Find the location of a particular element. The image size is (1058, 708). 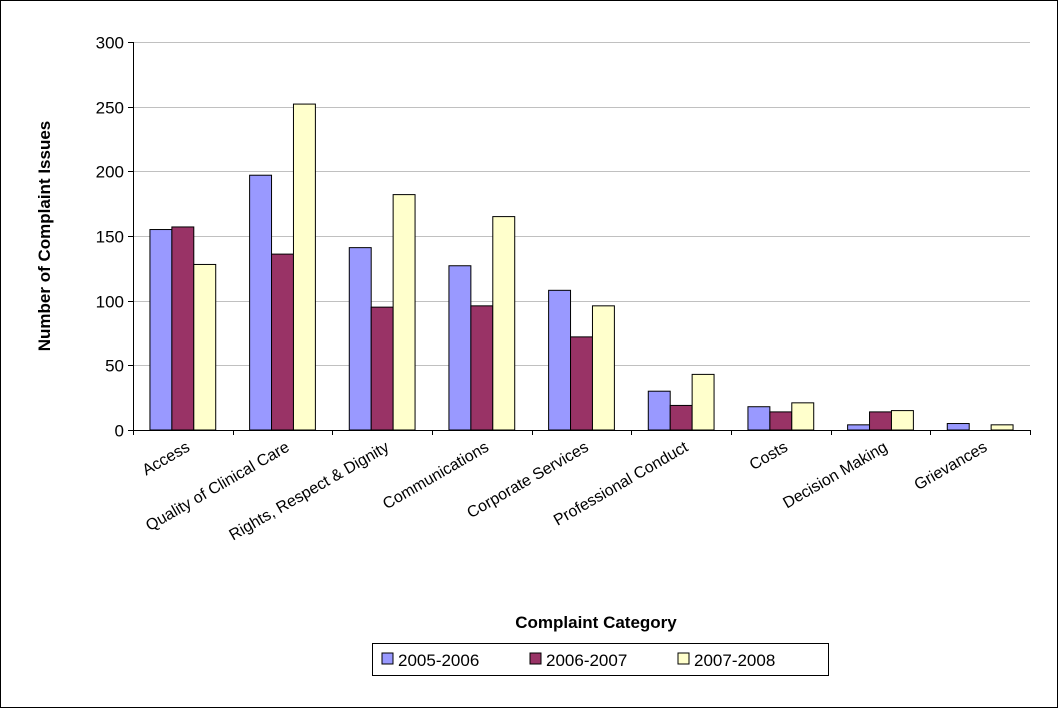

legend-label: 2006-2007 is located at coordinates (586, 660).